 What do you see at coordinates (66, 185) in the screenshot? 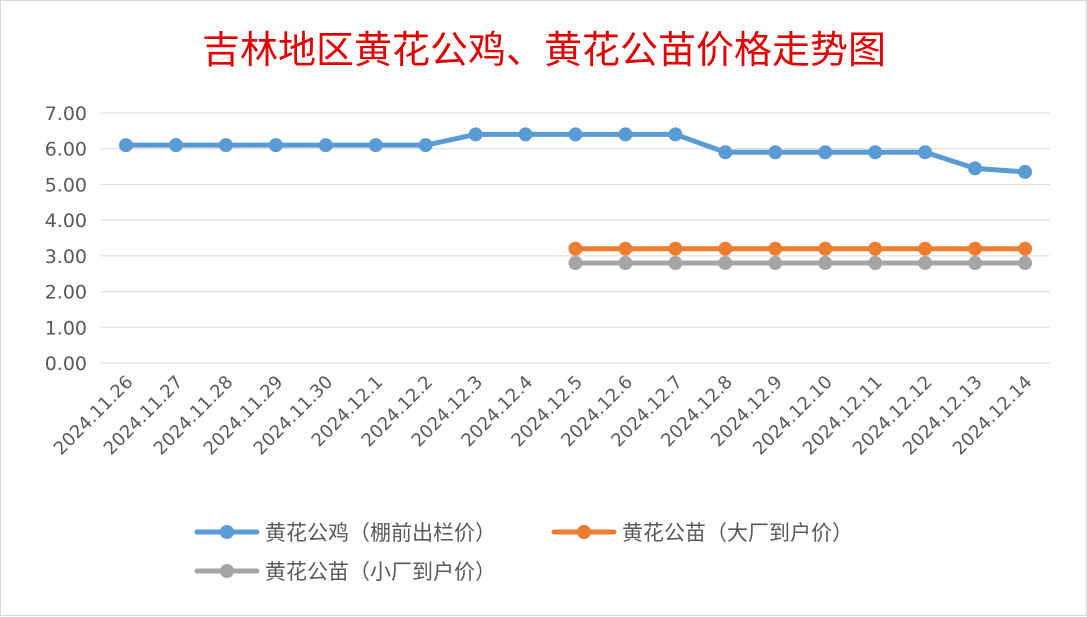
I see `y-tick-label: 5.00` at bounding box center [66, 185].